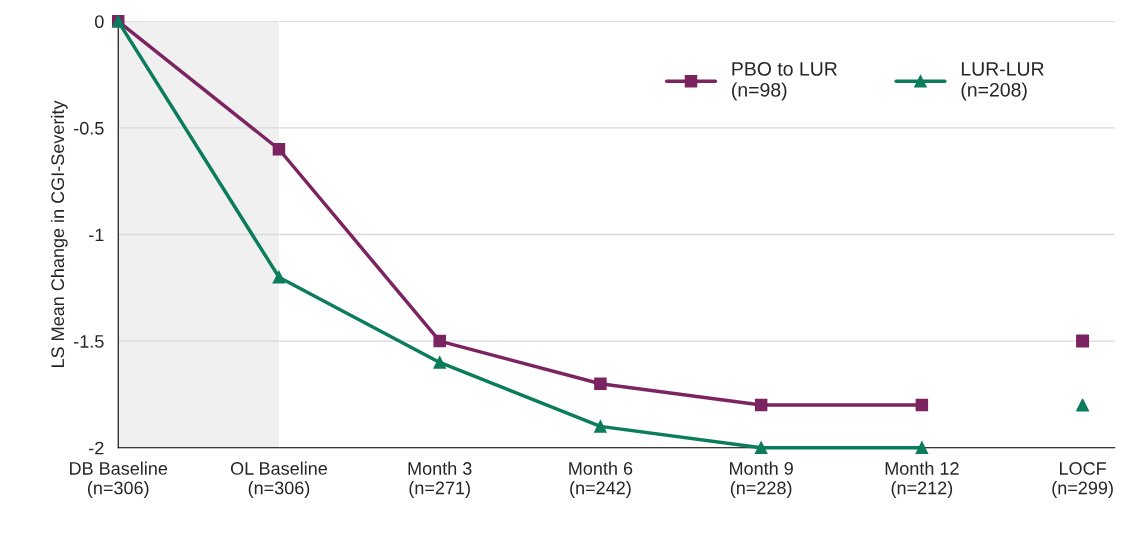  Describe the element at coordinates (784, 81) in the screenshot. I see `legend-label: PBO to LUR (n=98)` at that location.